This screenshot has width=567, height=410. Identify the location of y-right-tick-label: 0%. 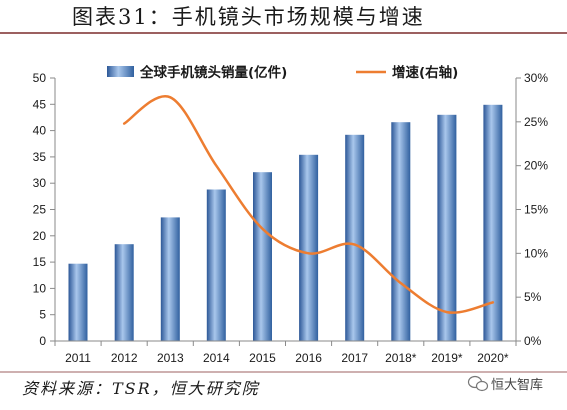
(533, 341).